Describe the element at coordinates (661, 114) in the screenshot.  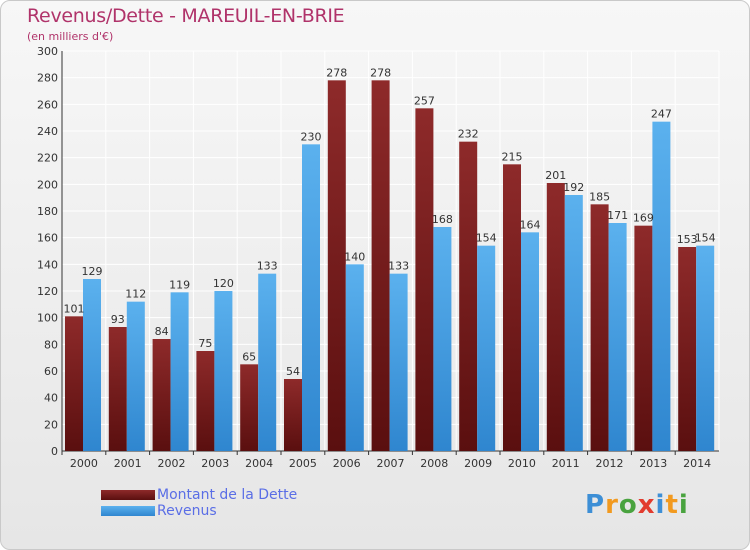
I see `data-label: 247` at that location.